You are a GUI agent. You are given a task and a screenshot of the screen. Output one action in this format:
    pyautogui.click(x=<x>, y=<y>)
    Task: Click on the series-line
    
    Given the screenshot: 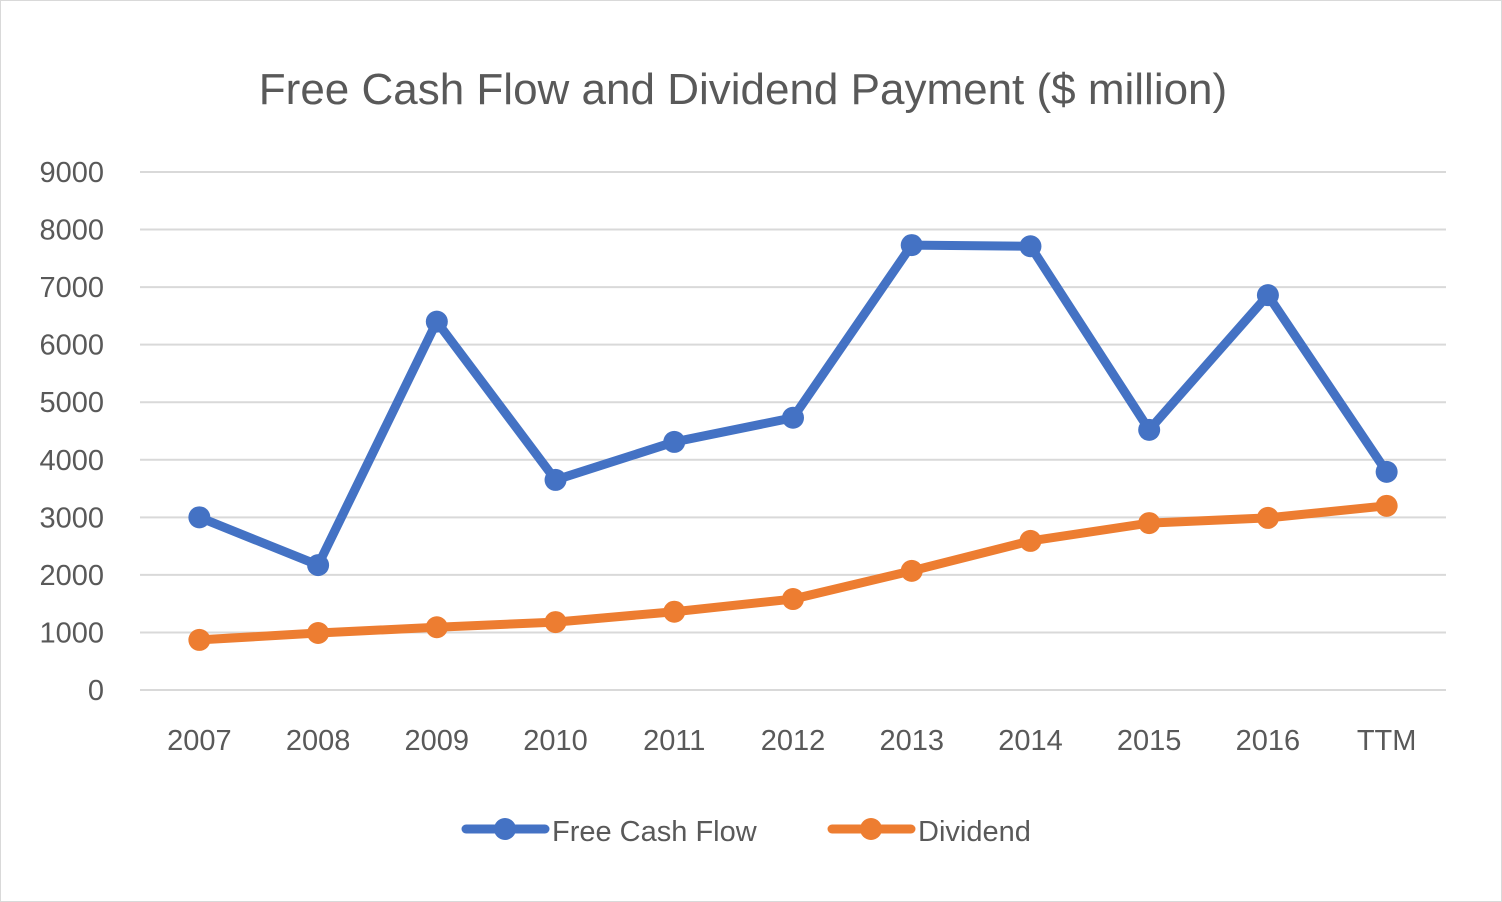 What is the action you would take?
    pyautogui.click(x=793, y=573)
    